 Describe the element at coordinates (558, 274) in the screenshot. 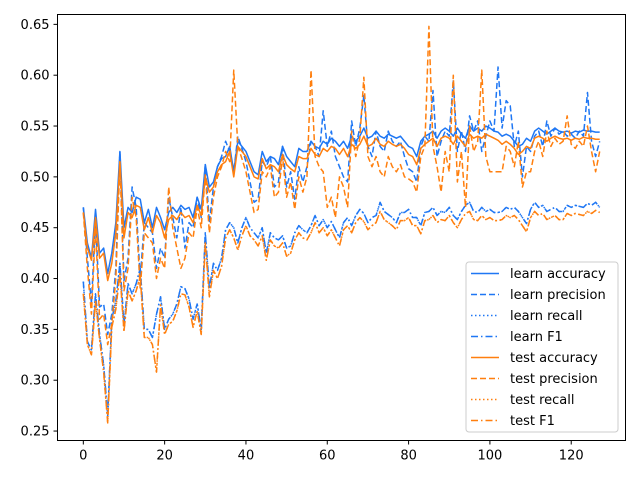

I see `legend-label: learn accuracy` at that location.